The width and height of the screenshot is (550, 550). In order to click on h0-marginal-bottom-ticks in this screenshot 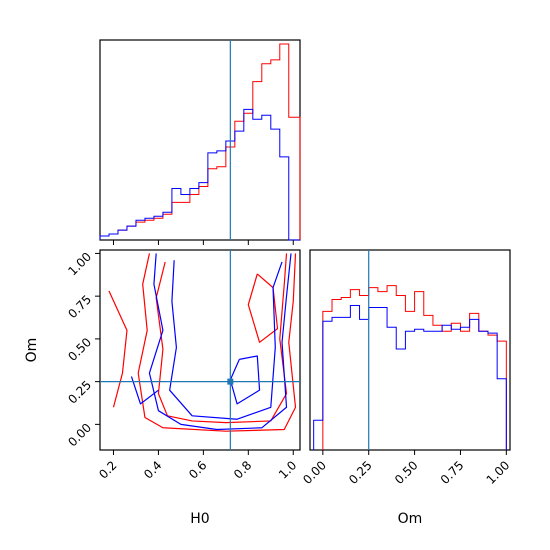, I will do `click(203, 242)`.